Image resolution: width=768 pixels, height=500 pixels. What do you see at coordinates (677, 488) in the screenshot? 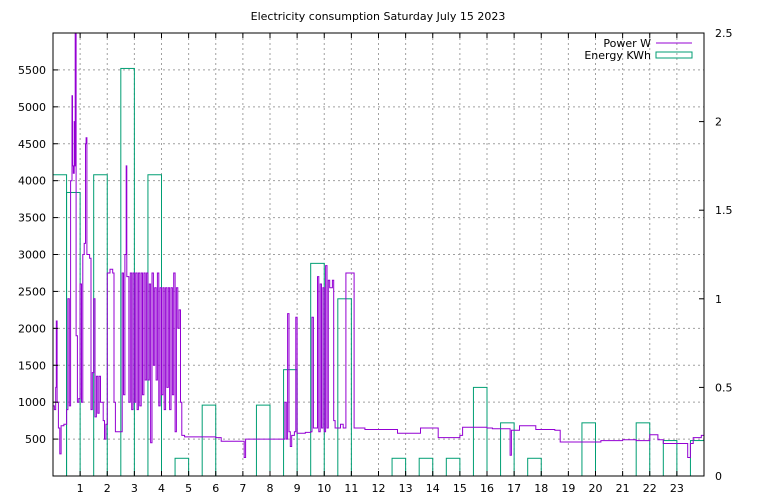
I see `x-tick-label: 23` at bounding box center [677, 488].